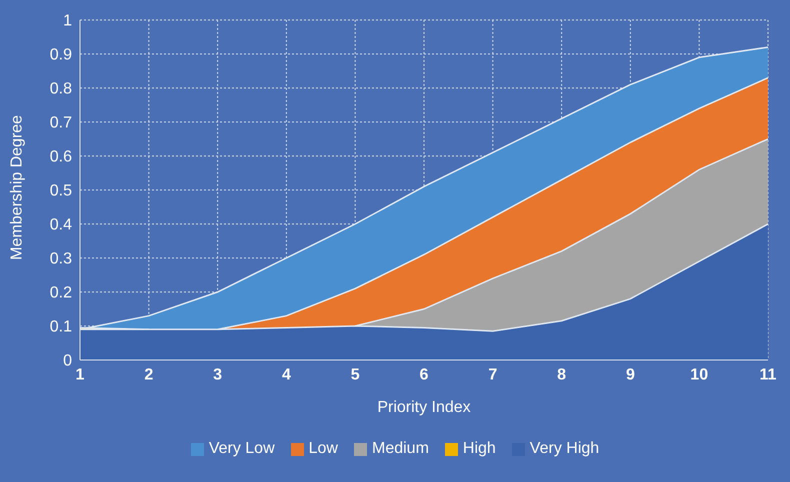  Describe the element at coordinates (241, 449) in the screenshot. I see `legend-label: Very Low` at that location.